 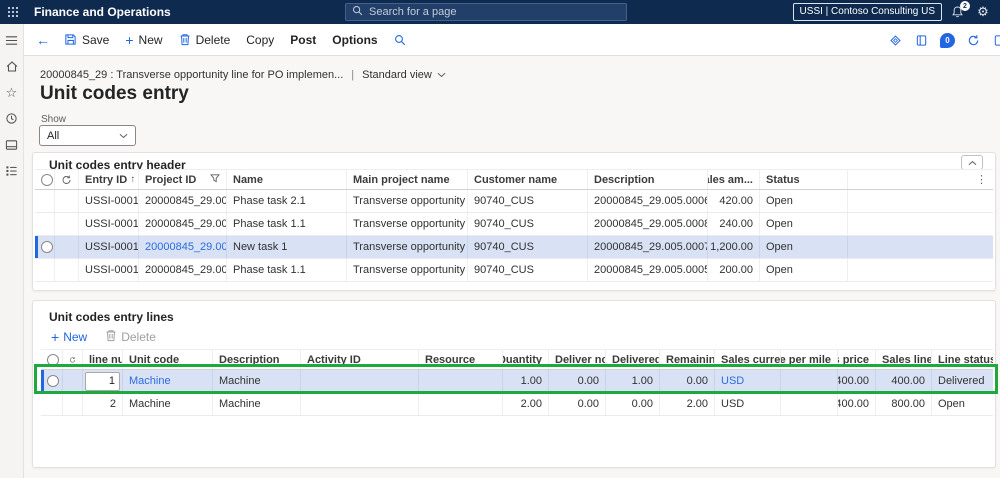 What do you see at coordinates (183, 247) in the screenshot?
I see `project-id-link: 20000845_29.005.0007` at bounding box center [183, 247].